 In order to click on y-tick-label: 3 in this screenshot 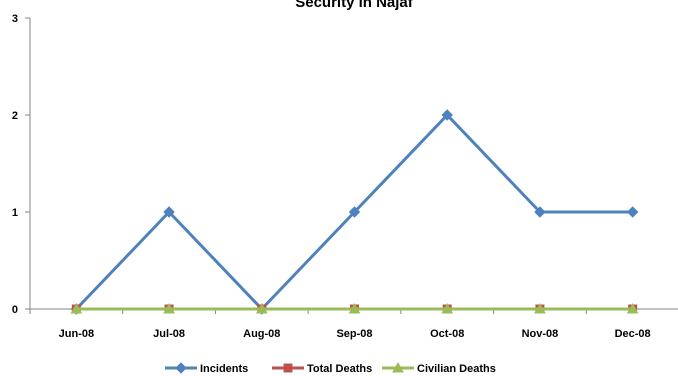, I will do `click(15, 19)`.